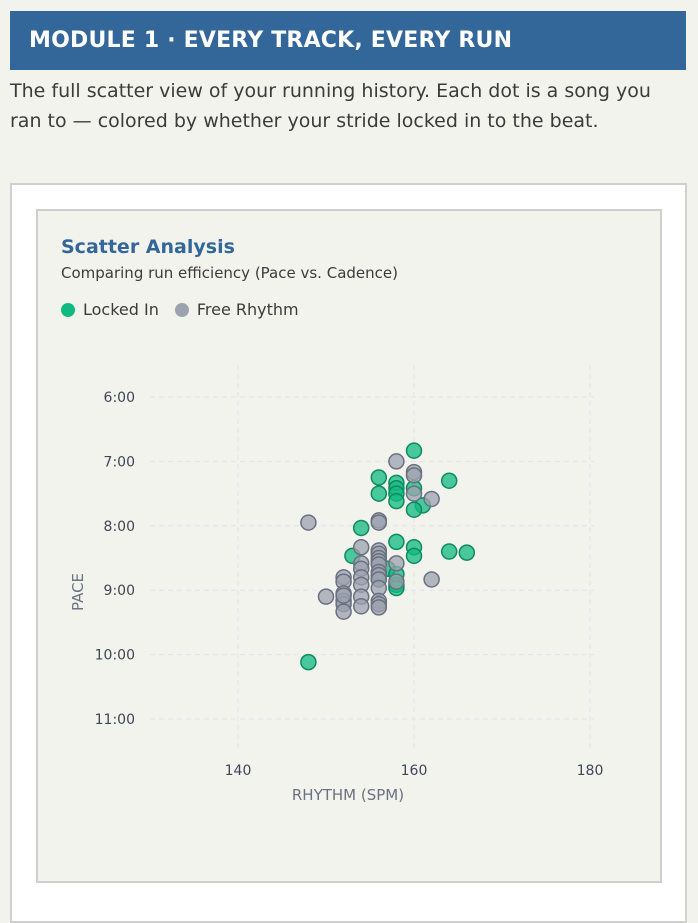 This screenshot has width=698, height=923. I want to click on y-tick-label: 8:00, so click(119, 527).